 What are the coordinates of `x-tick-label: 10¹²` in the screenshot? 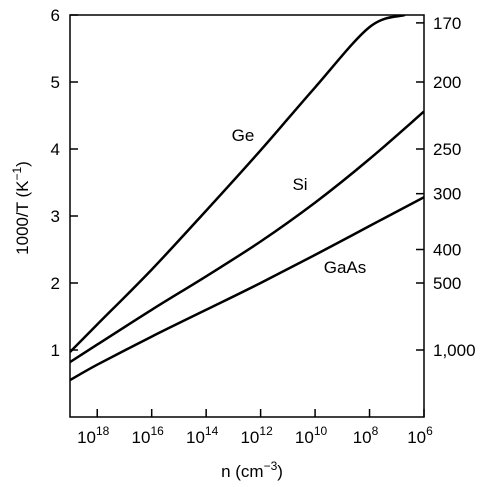 It's located at (256, 435).